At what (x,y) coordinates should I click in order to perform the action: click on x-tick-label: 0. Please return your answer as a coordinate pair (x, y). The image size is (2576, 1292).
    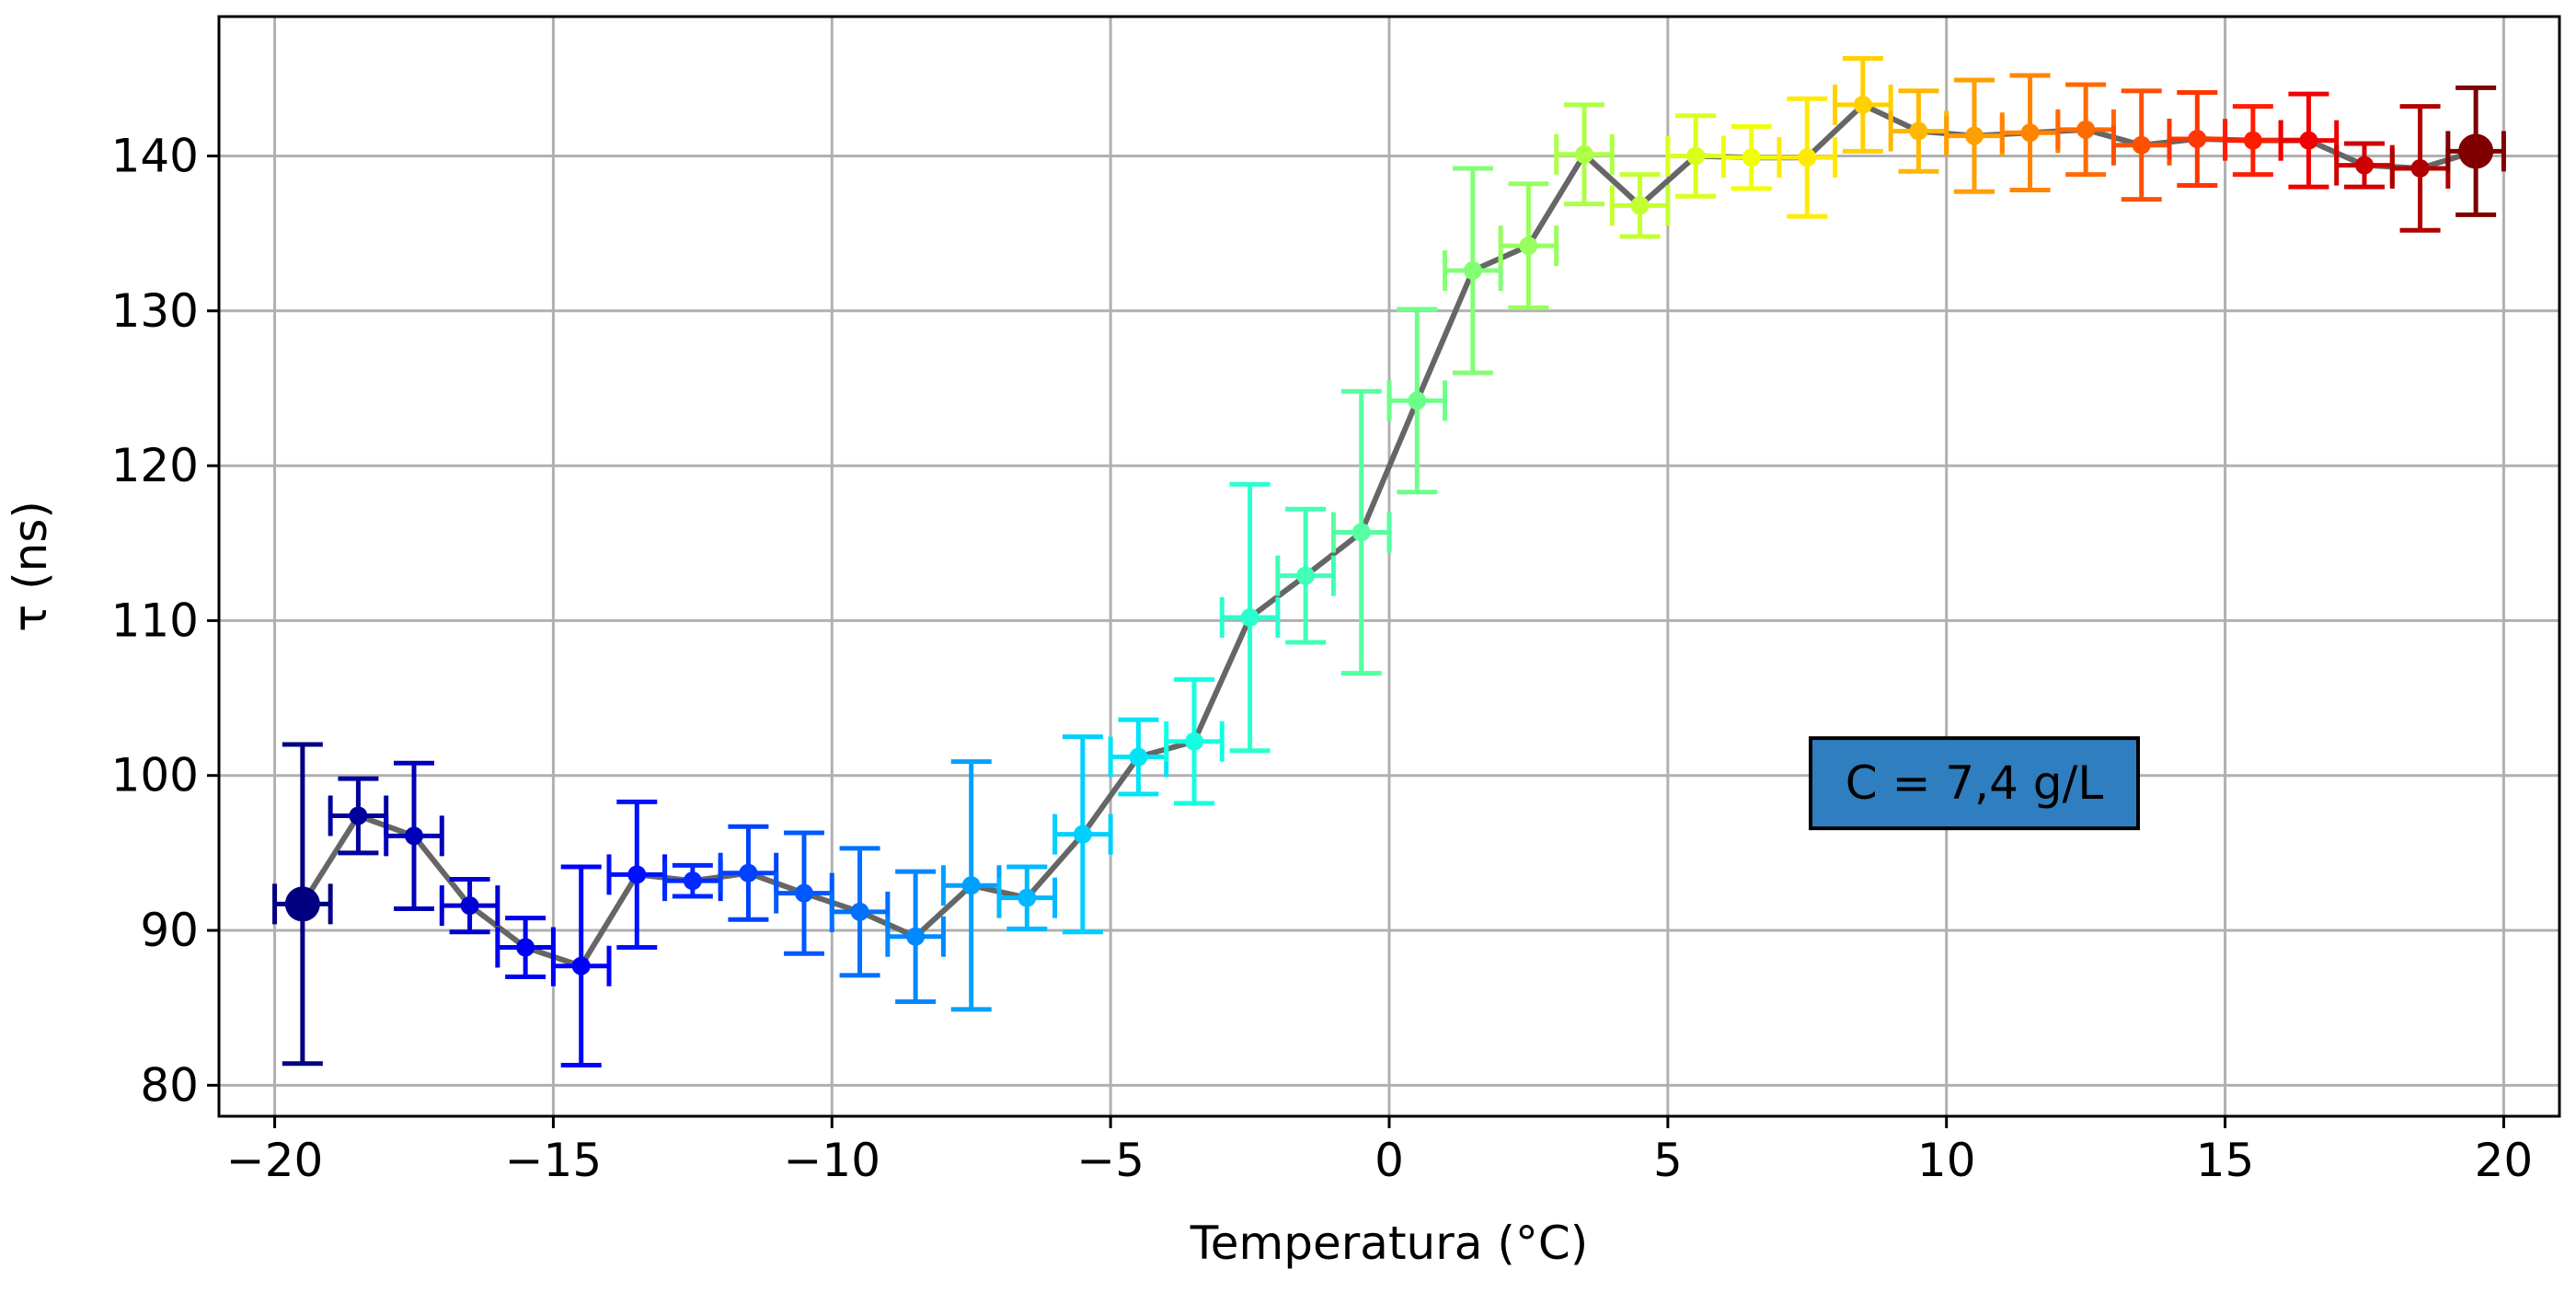
    Looking at the image, I should click on (1389, 1160).